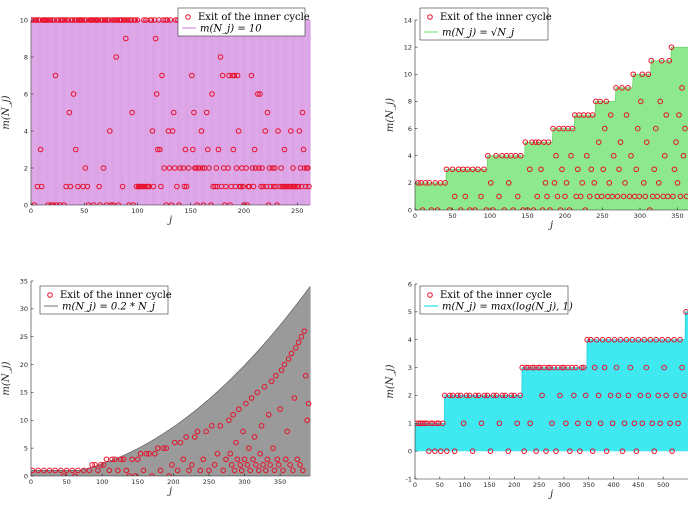 The image size is (688, 520). I want to click on x-tick-label: 250, so click(602, 216).